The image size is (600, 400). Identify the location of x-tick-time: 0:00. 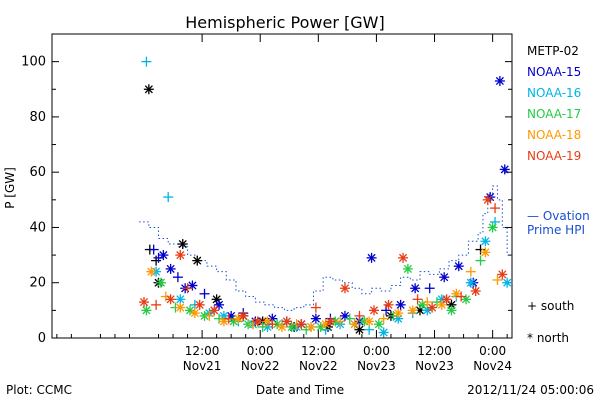
(492, 351).